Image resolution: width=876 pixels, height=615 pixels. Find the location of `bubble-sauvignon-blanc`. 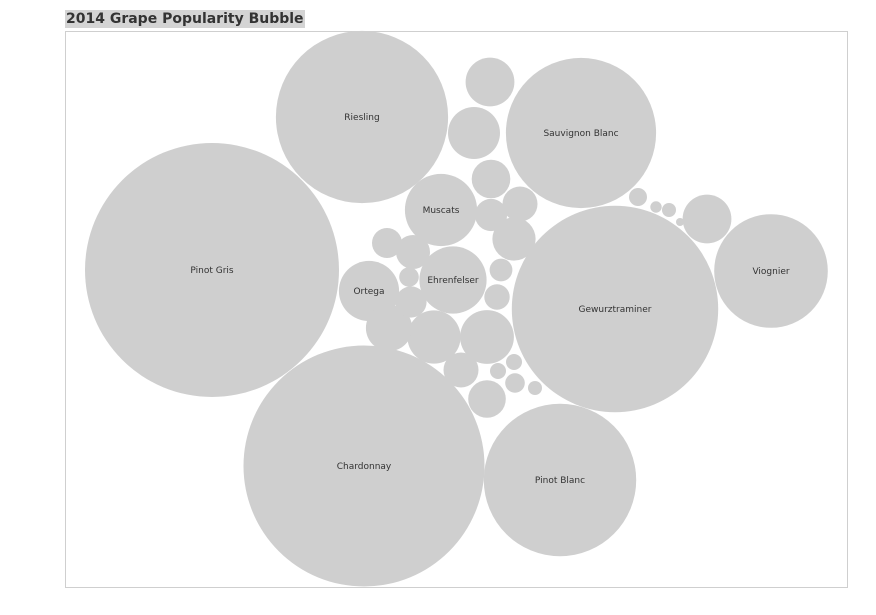

bubble-sauvignon-blanc is located at coordinates (581, 133).